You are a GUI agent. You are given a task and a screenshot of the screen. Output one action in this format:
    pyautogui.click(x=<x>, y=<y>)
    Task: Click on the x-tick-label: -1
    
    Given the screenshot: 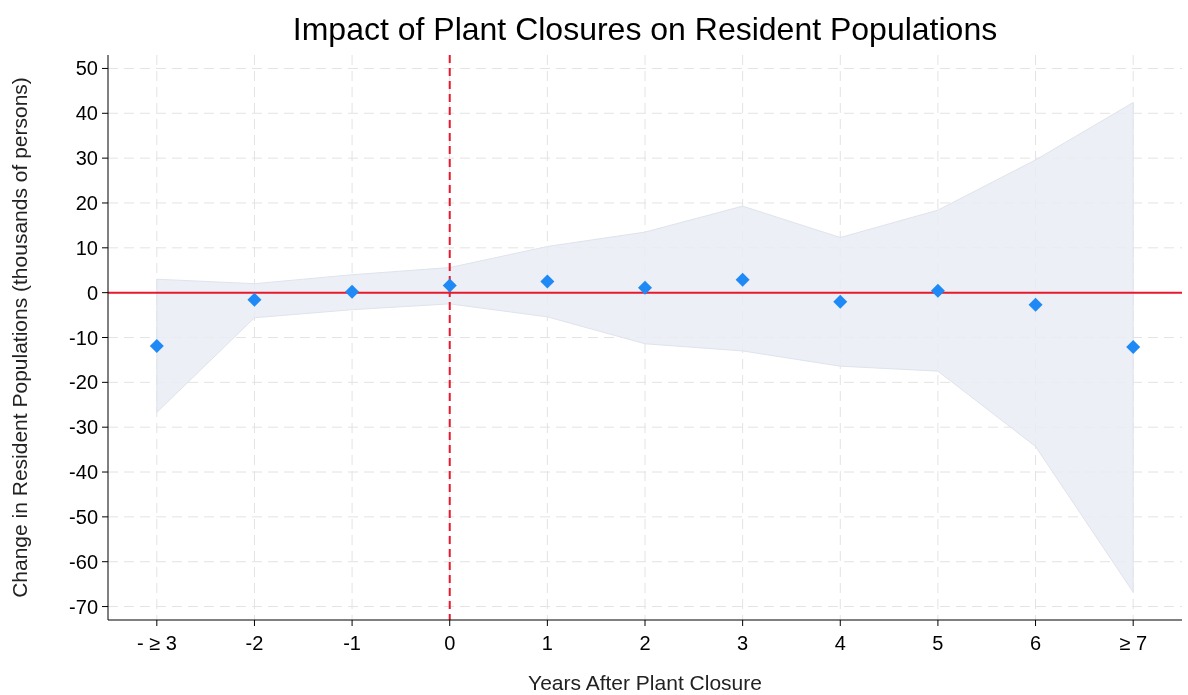 What is the action you would take?
    pyautogui.click(x=352, y=643)
    